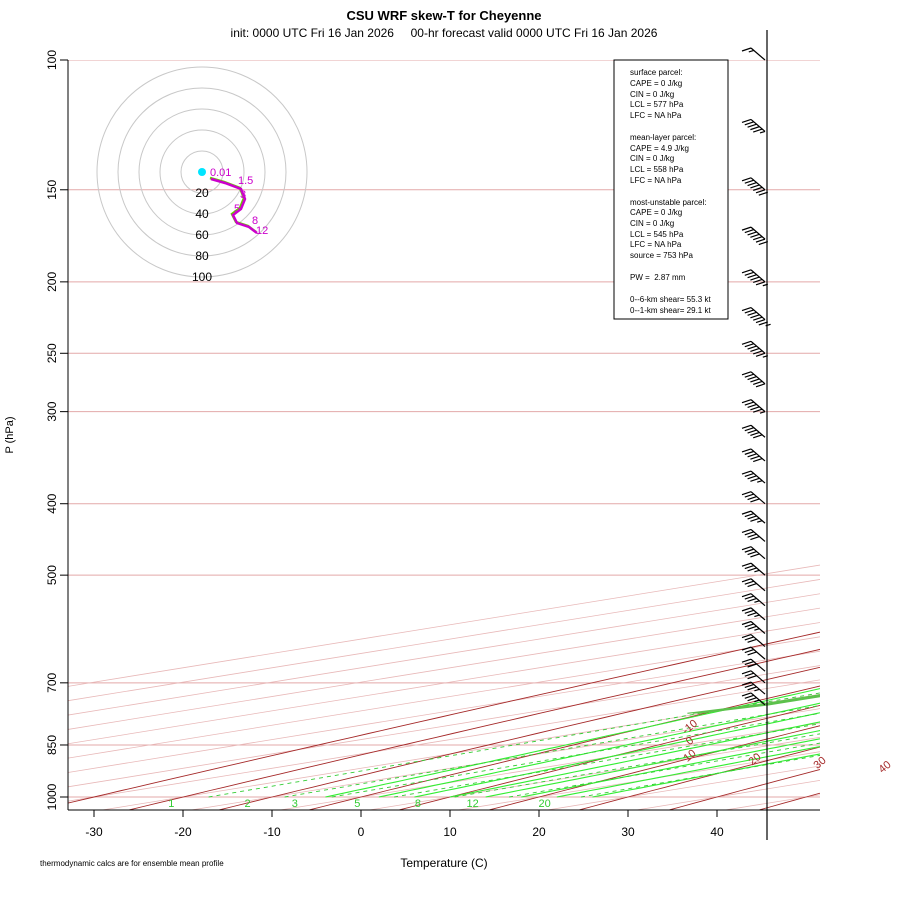 The height and width of the screenshot is (900, 900). What do you see at coordinates (183, 832) in the screenshot?
I see `x-tick-label: -20` at bounding box center [183, 832].